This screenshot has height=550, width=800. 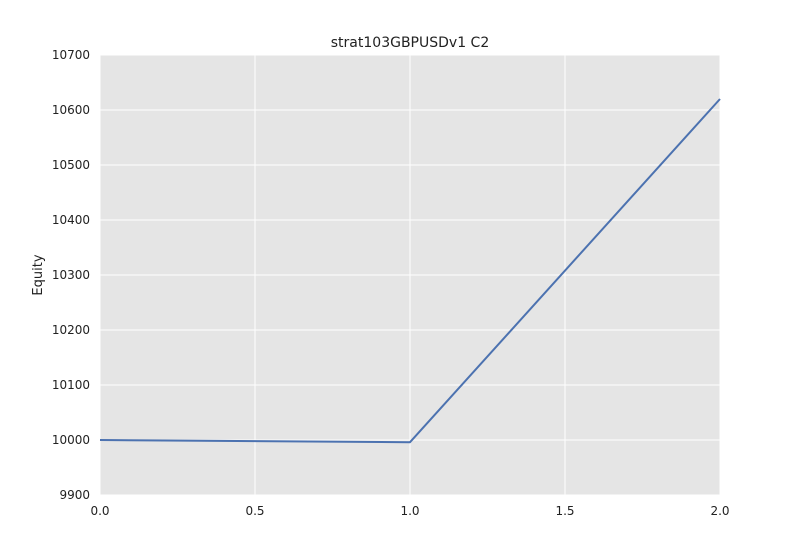 I want to click on x-tick-label: 0.0, so click(x=99, y=511).